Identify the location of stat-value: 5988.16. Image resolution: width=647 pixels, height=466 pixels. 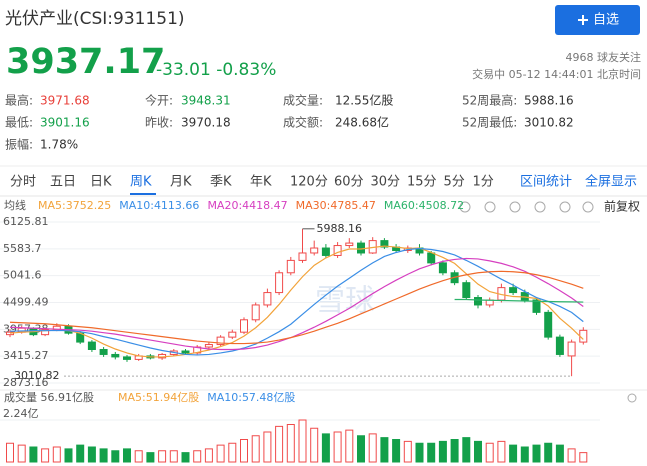
(549, 101).